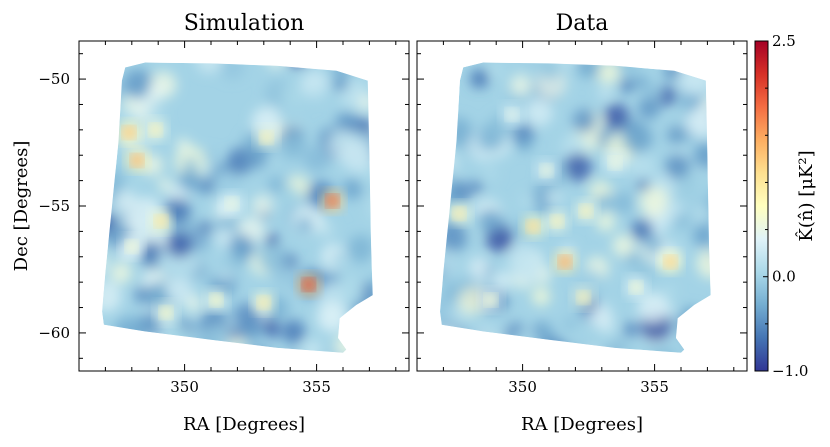 The height and width of the screenshot is (447, 830). Describe the element at coordinates (806, 195) in the screenshot. I see `colorbar-label: K̂(n̂) [μK²]` at that location.